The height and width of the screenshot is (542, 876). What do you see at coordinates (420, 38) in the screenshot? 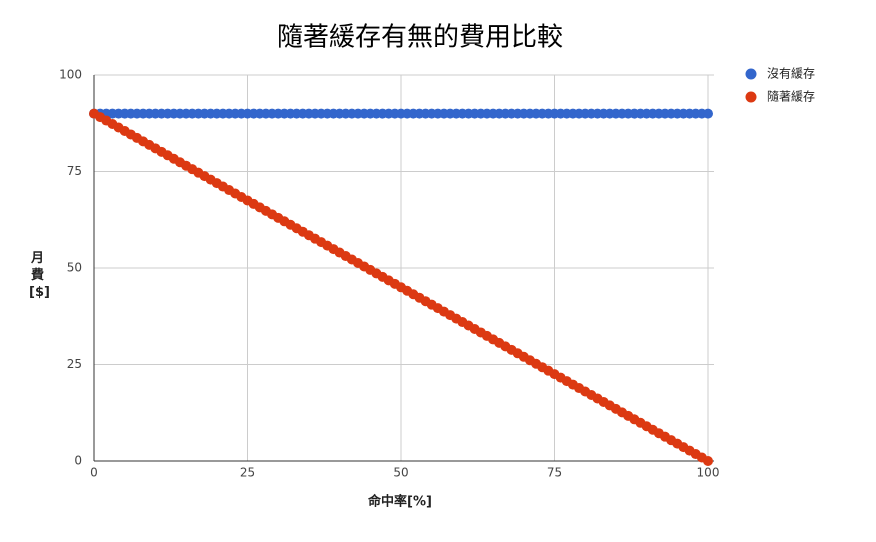
I see `chart-title: 隨著緩存有無的費用比較` at bounding box center [420, 38].